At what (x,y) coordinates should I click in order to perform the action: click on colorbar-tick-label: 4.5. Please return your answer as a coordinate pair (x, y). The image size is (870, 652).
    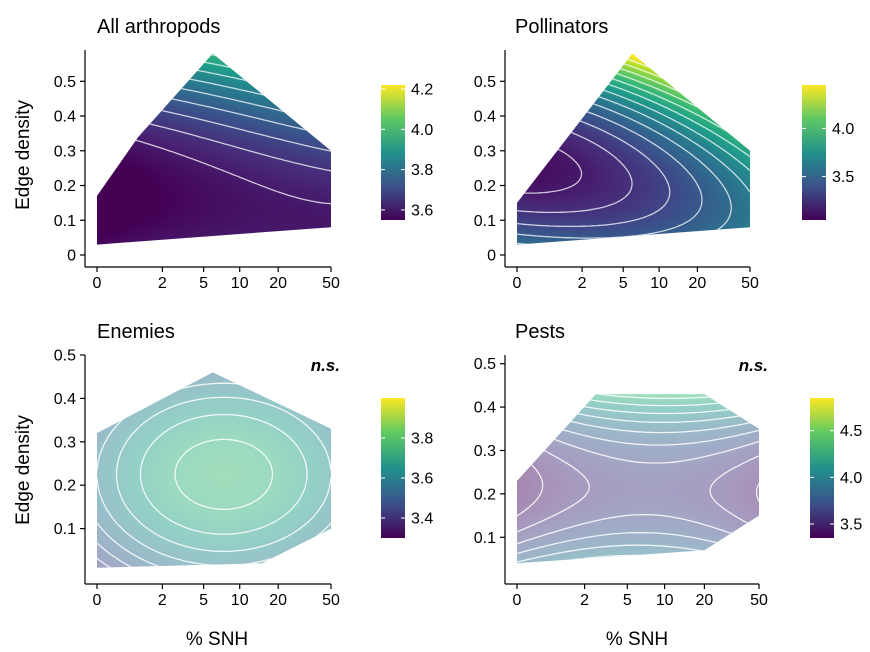
    Looking at the image, I should click on (851, 431).